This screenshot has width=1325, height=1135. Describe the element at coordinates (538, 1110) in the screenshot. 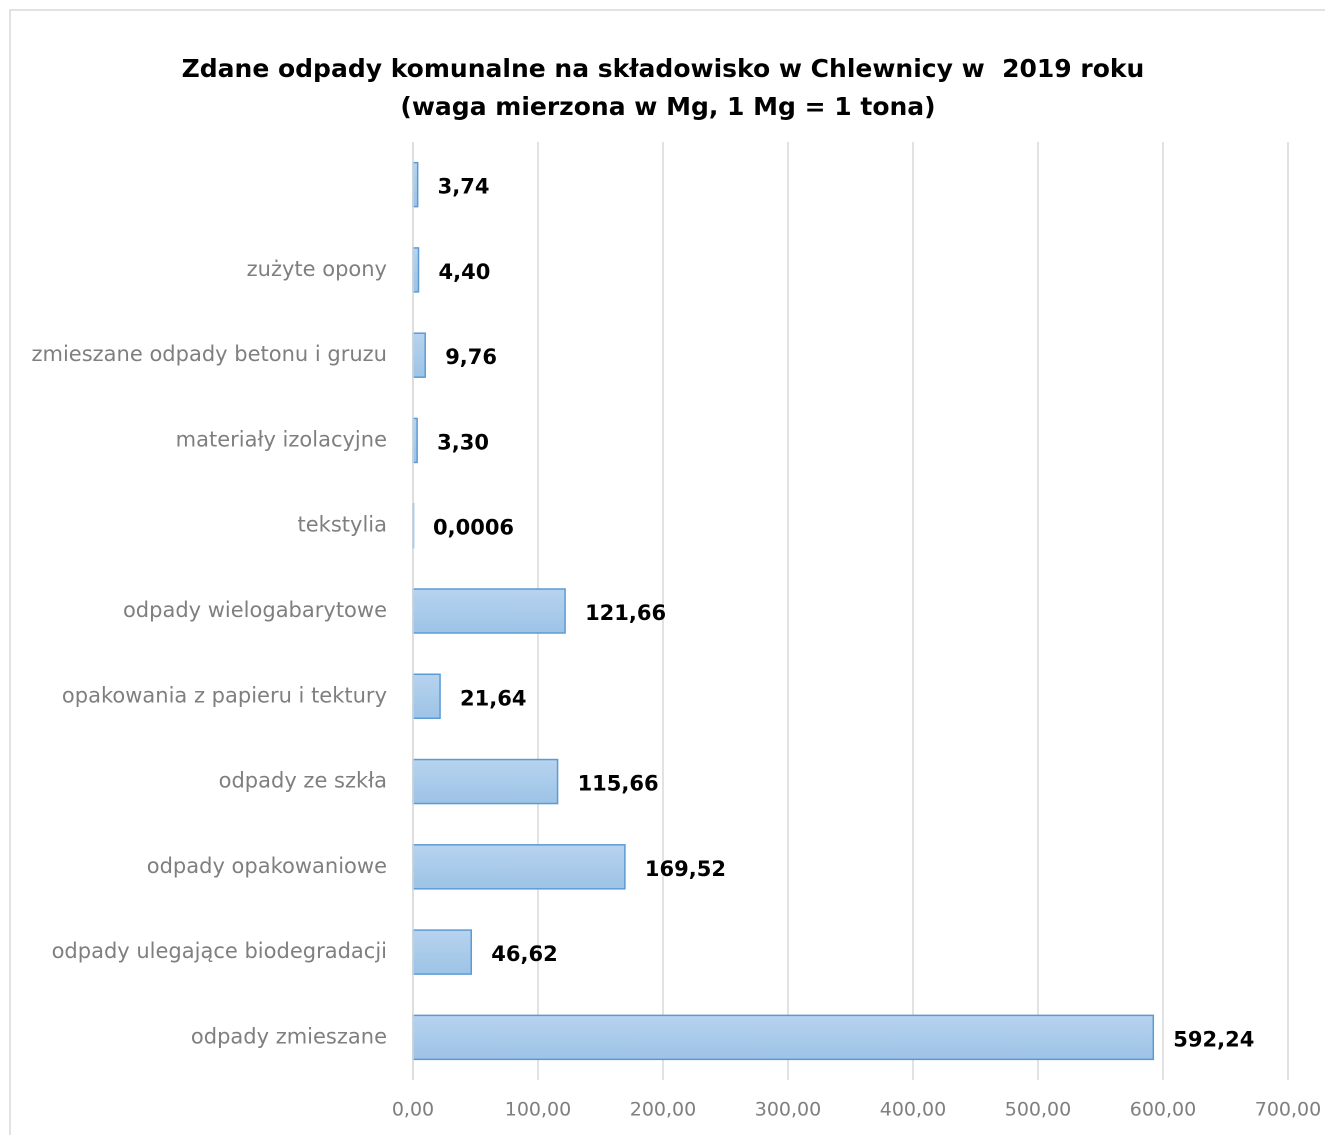

I see `x-tick-label: 100,00` at that location.